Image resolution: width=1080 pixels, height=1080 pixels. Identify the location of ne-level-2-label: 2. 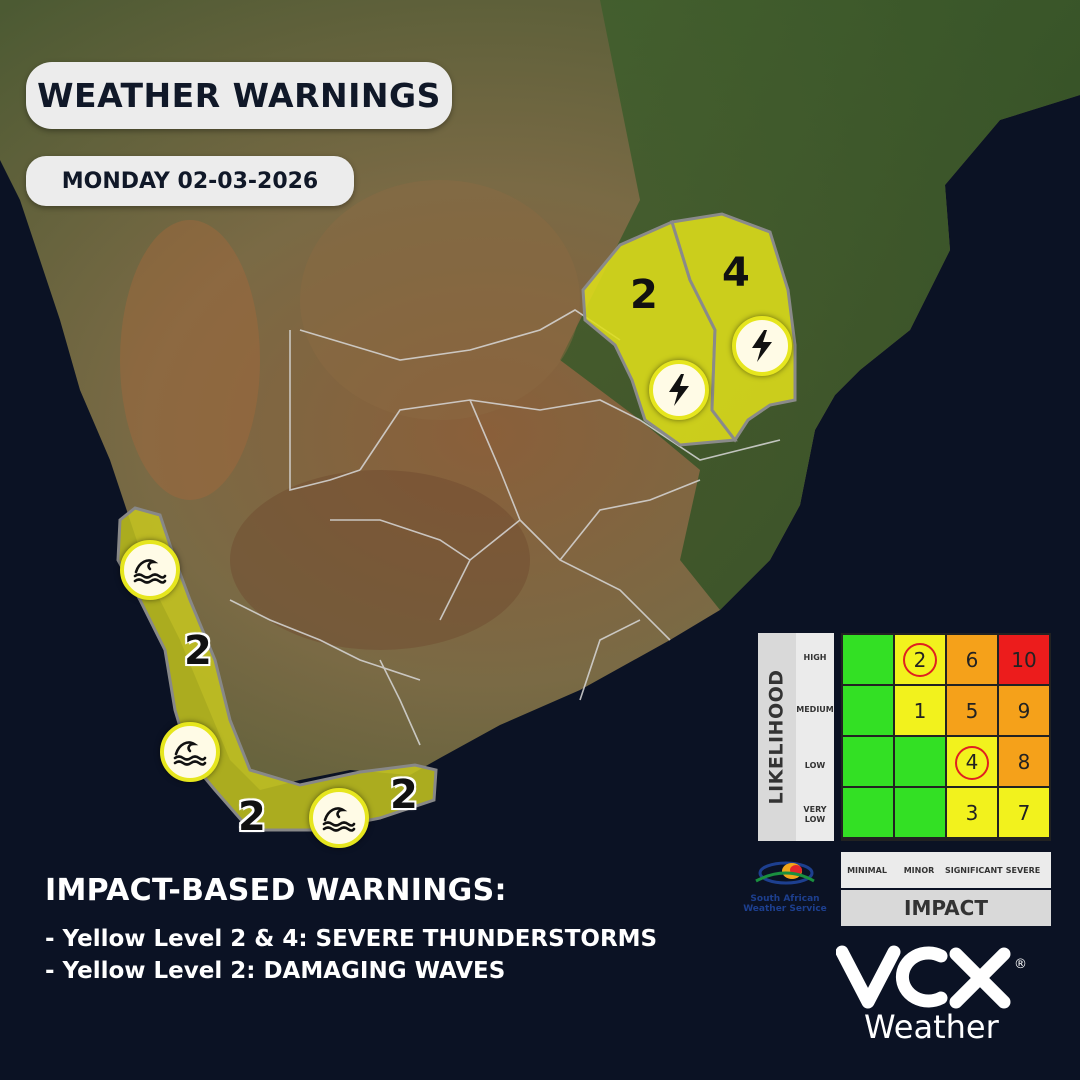
(644, 295).